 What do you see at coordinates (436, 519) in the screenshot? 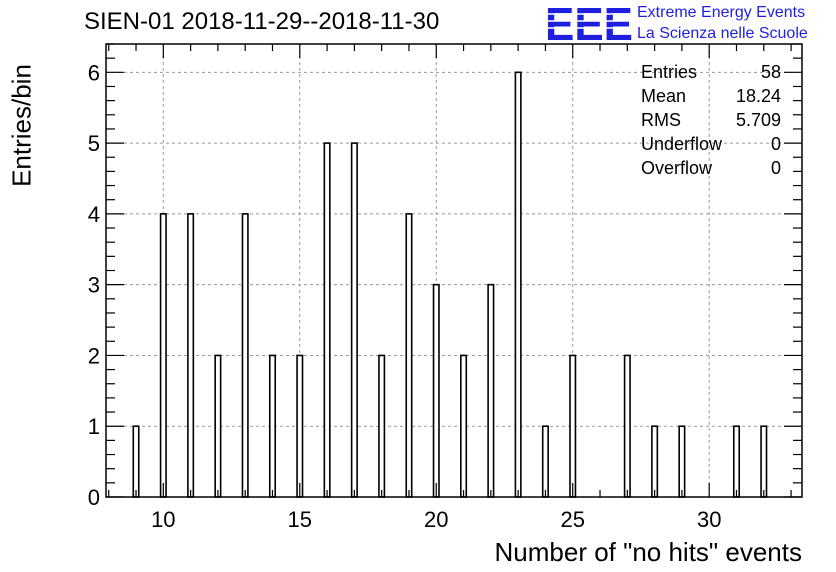
I see `x-tick-label: 20` at bounding box center [436, 519].